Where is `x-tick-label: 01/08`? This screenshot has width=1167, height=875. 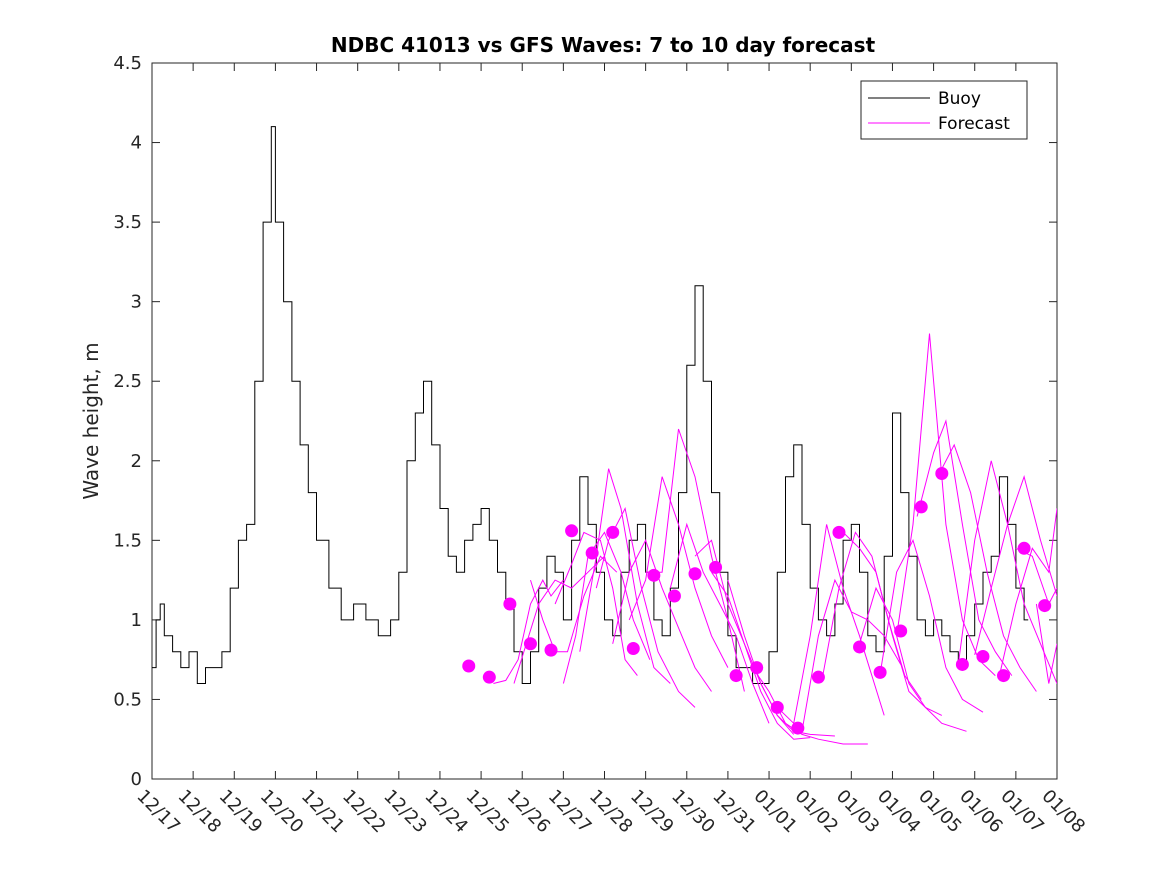 x-tick-label: 01/08 is located at coordinates (1063, 812).